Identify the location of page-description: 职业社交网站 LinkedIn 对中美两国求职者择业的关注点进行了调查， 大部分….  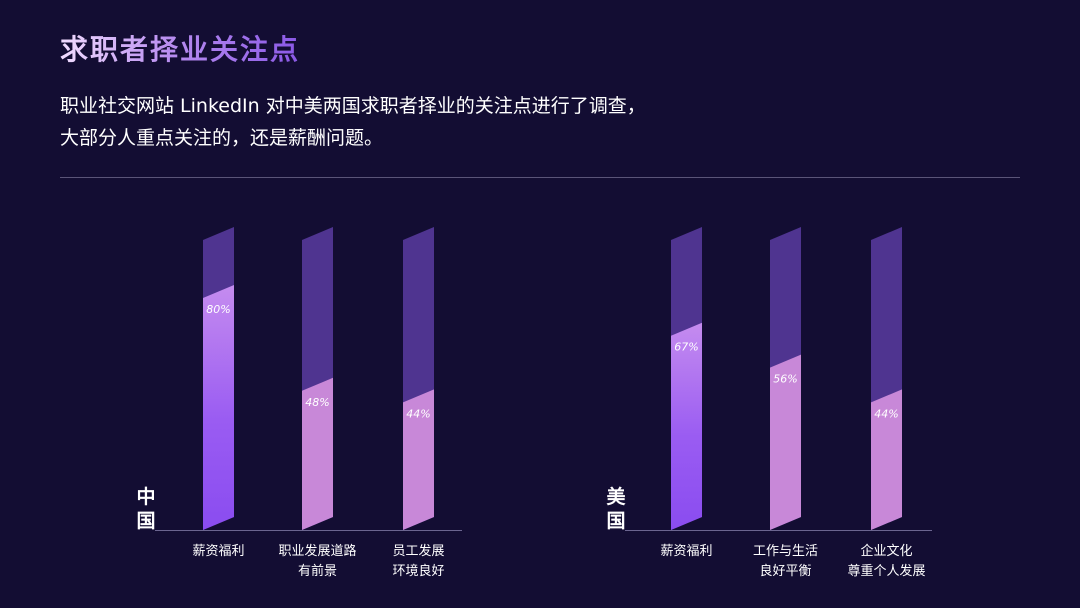
(540, 122).